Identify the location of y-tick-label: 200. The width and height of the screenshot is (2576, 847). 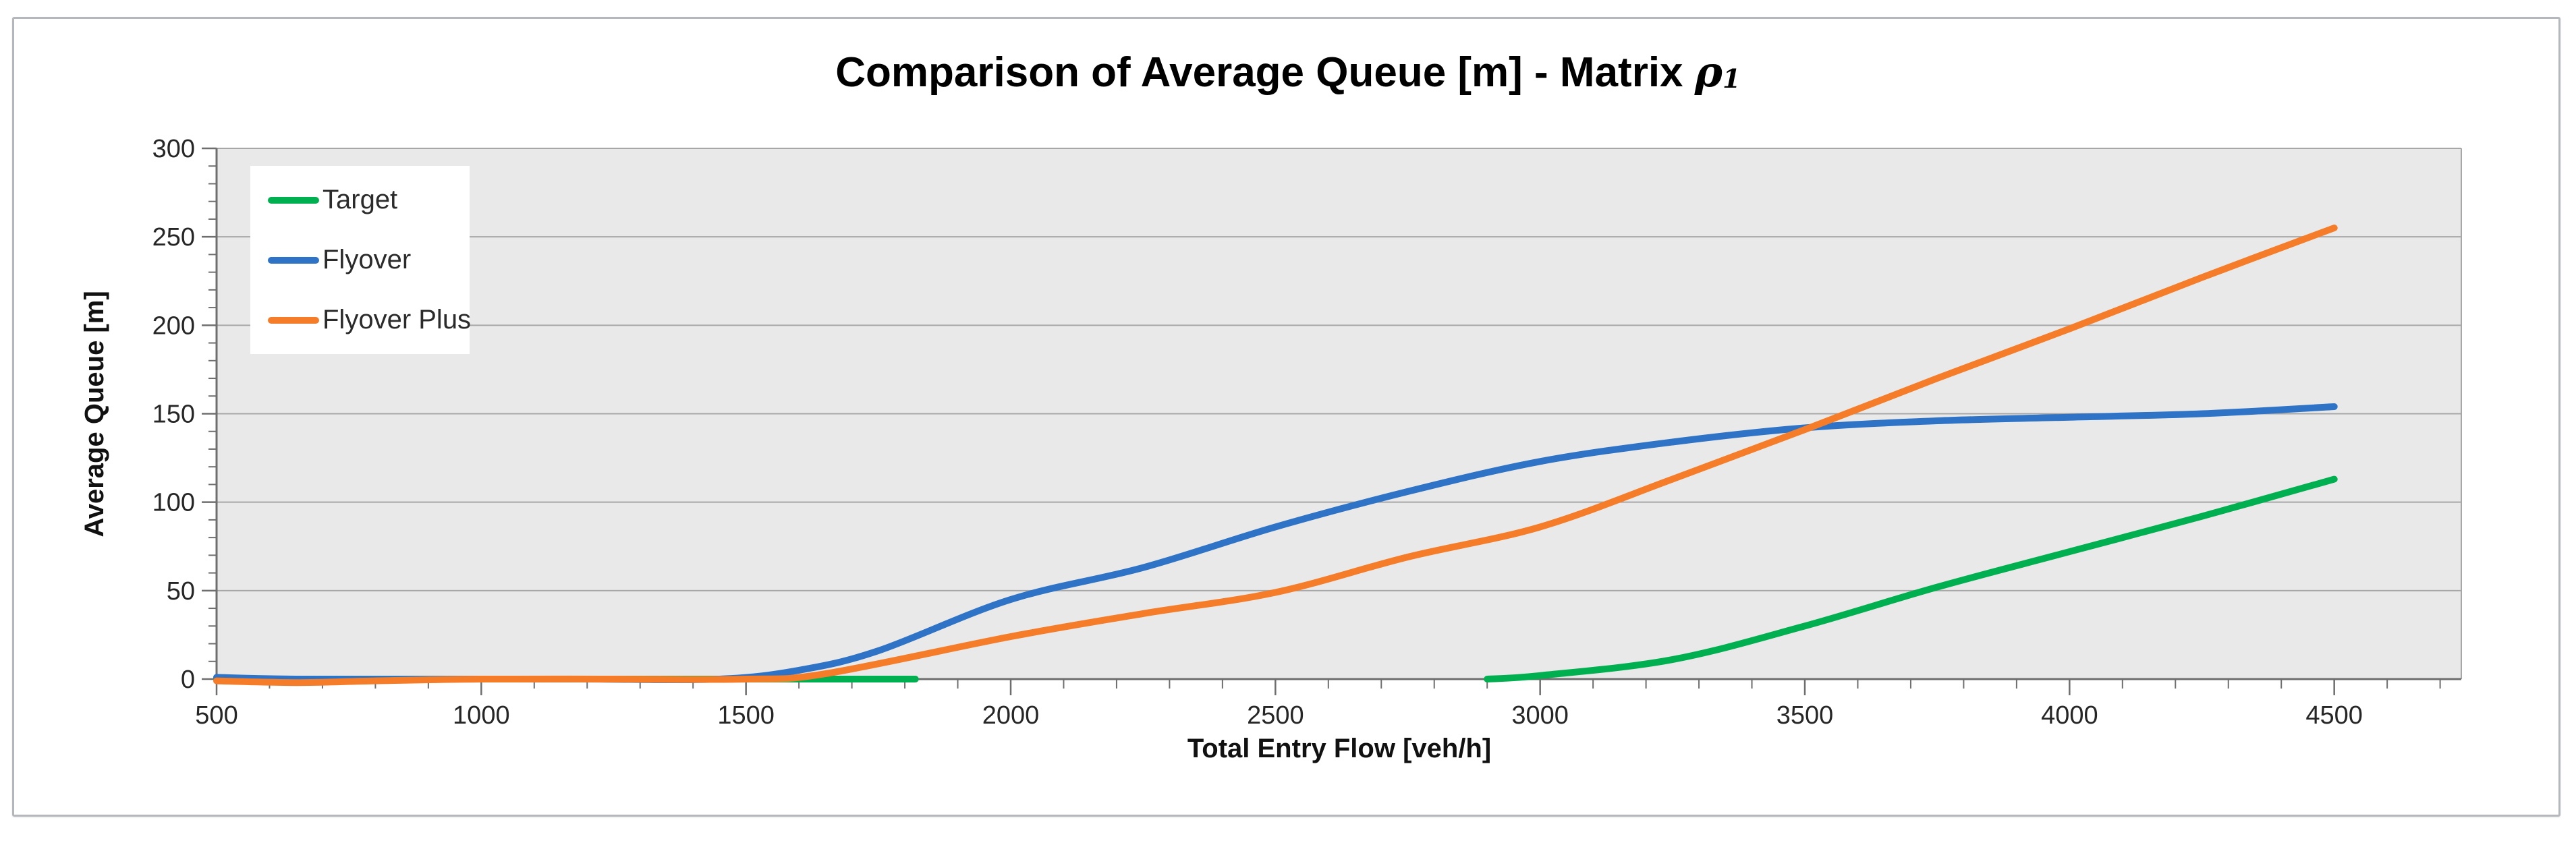
(173, 326).